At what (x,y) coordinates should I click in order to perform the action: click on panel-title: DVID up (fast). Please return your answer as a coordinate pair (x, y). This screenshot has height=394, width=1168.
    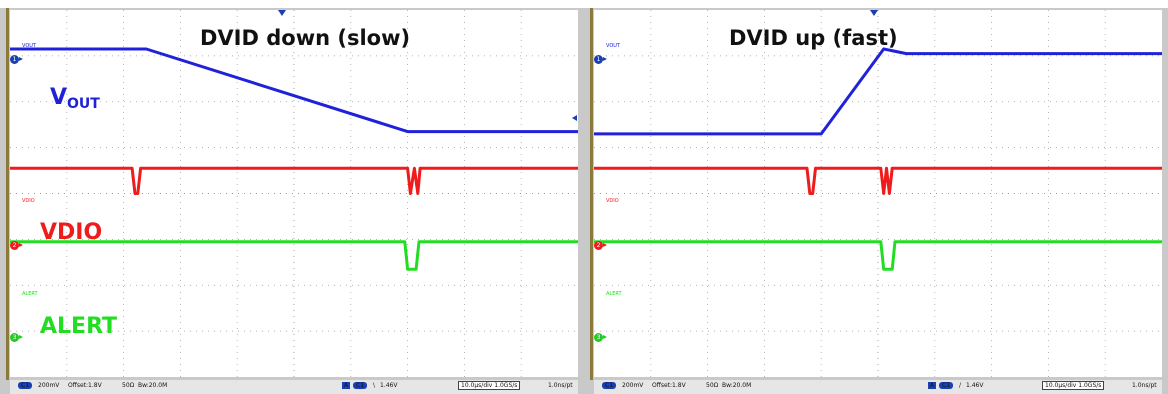
    Looking at the image, I should click on (813, 38).